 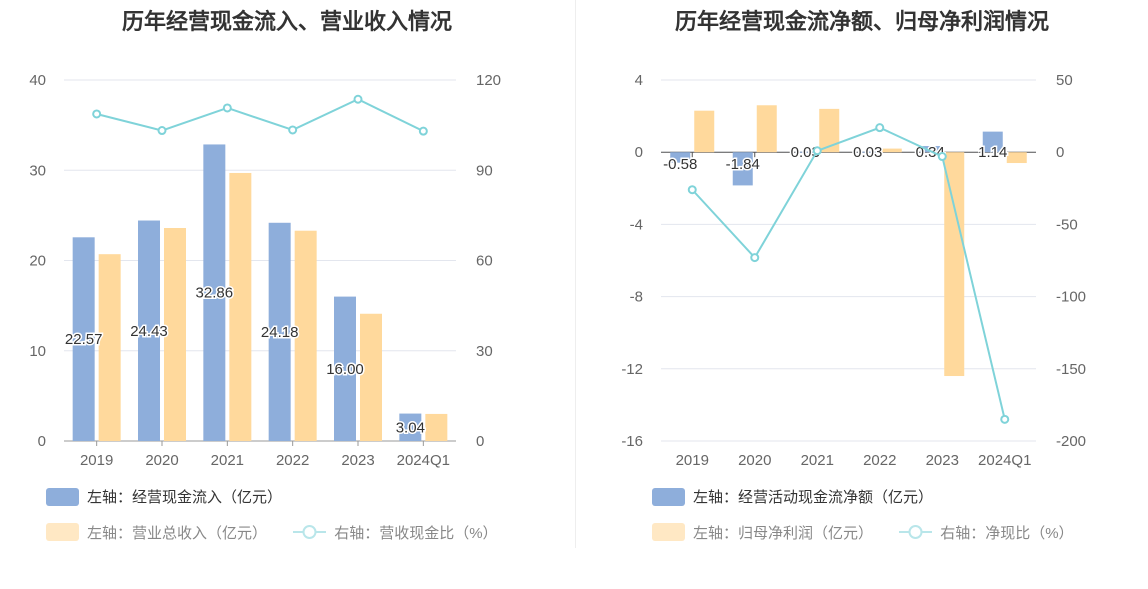 I want to click on left-axis-tick-label: -4, so click(x=636, y=224).